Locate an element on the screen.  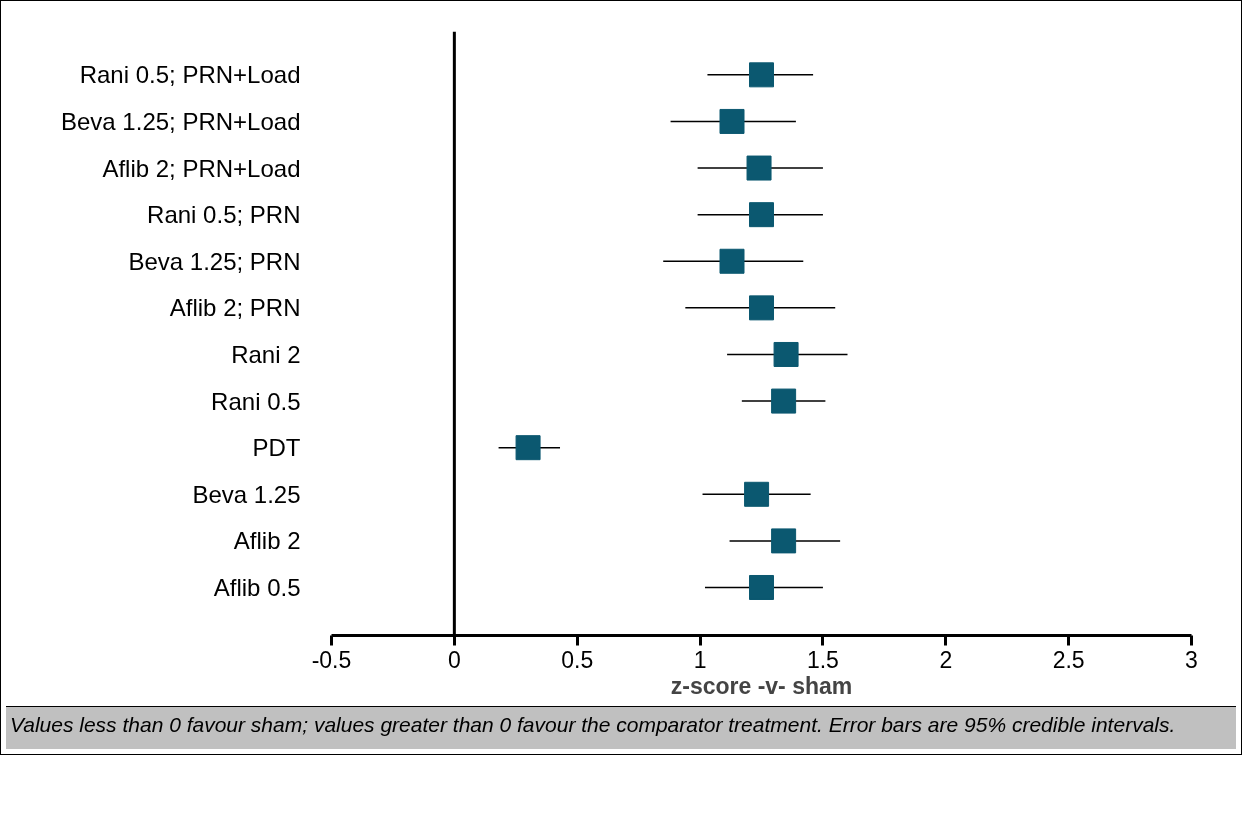
y-tick-label: Aflib 0.5 is located at coordinates (257, 587).